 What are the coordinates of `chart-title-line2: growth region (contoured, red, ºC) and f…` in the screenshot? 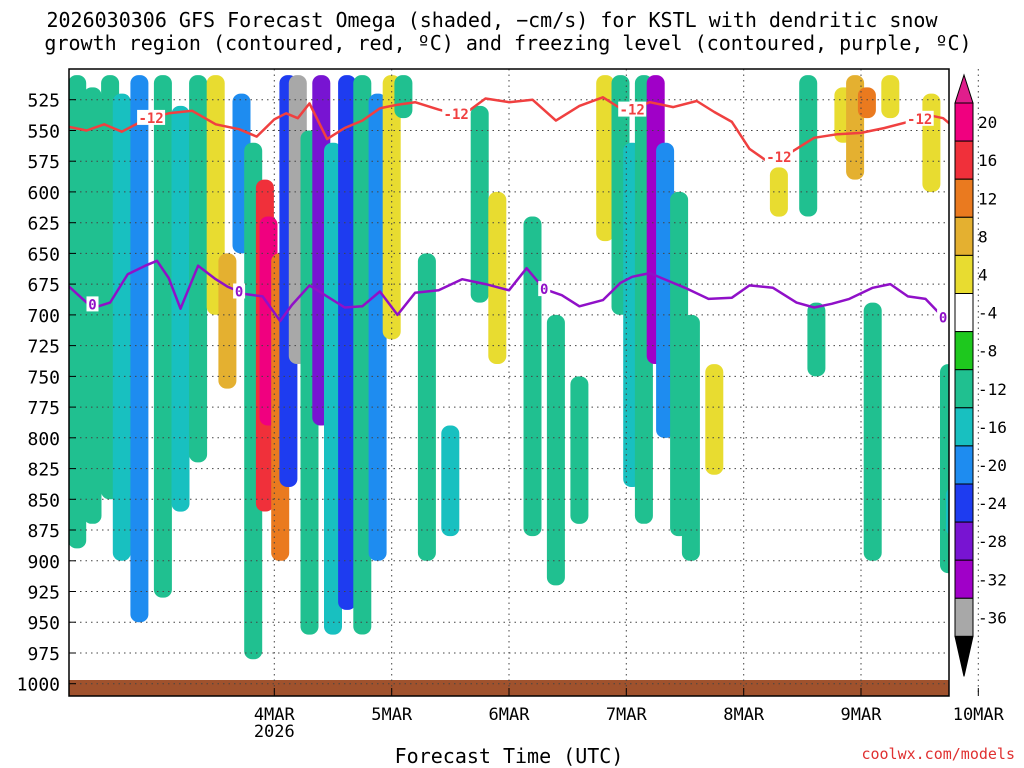 It's located at (507, 43).